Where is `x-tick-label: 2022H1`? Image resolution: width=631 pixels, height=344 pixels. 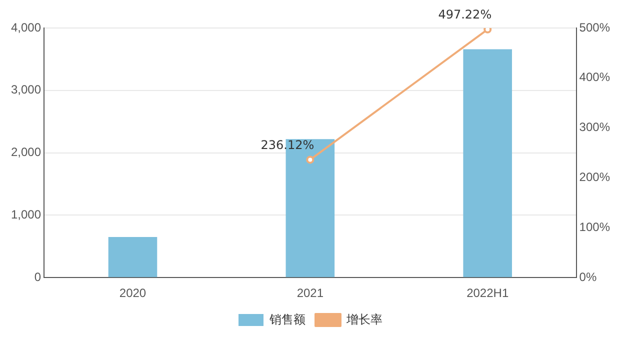 x-tick-label: 2022H1 is located at coordinates (487, 293).